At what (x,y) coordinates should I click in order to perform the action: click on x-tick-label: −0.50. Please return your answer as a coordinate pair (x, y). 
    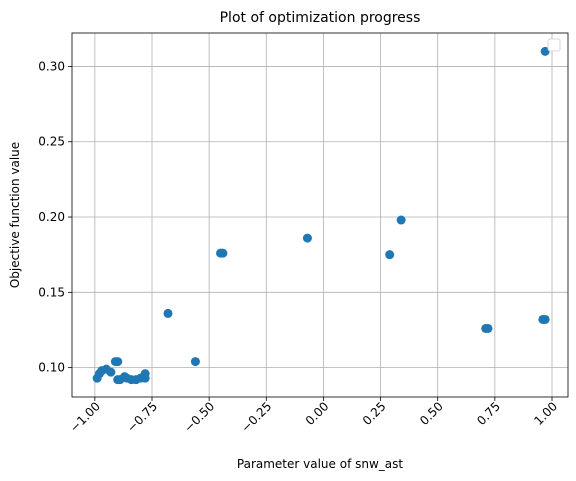
    Looking at the image, I should click on (199, 417).